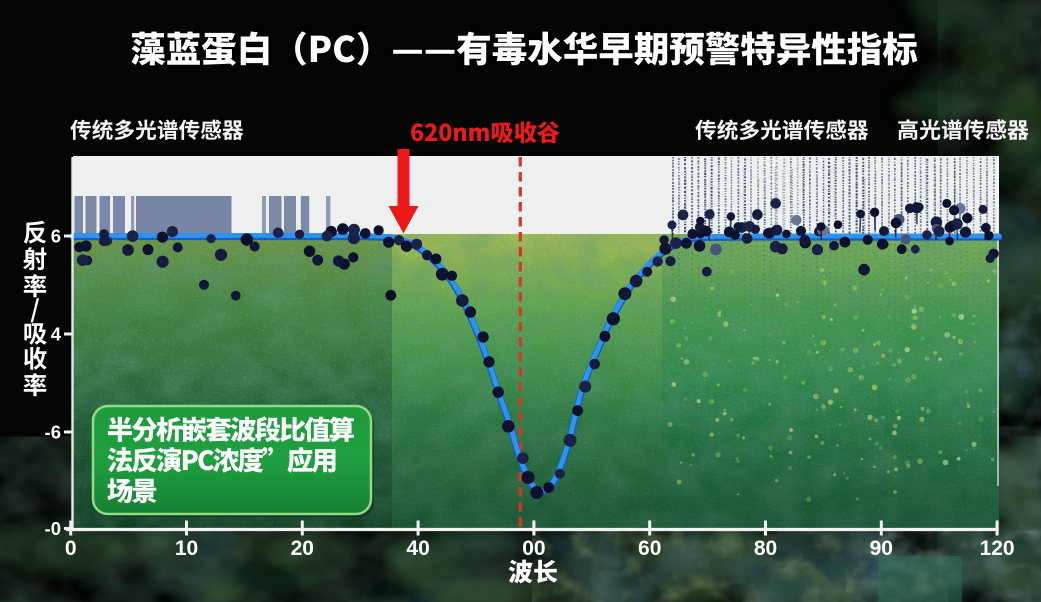  I want to click on svg-text: 60, so click(649, 548).